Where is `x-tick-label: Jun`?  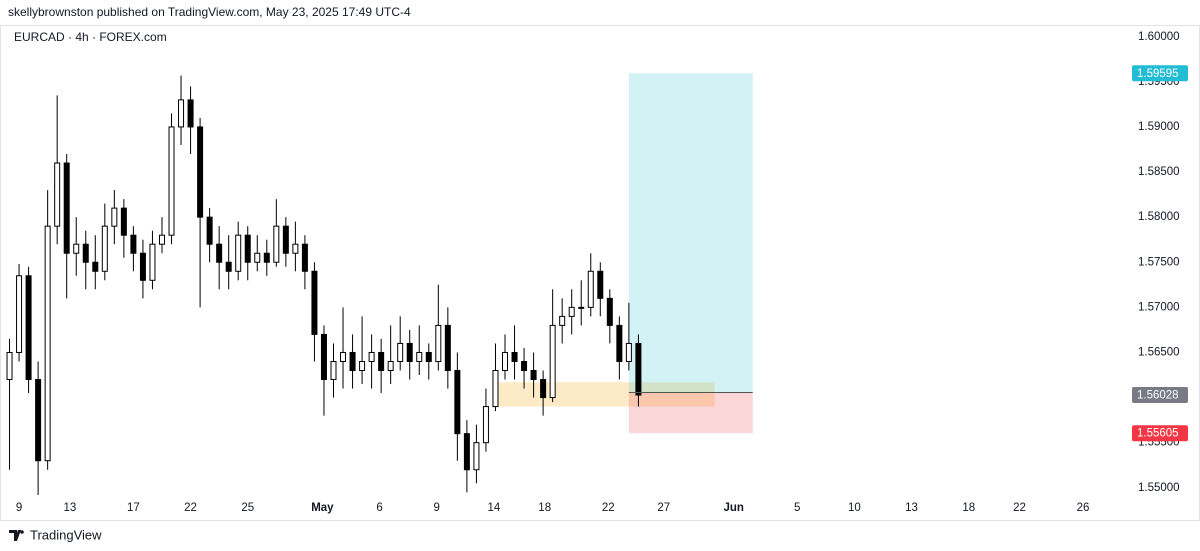 x-tick-label: Jun is located at coordinates (733, 508).